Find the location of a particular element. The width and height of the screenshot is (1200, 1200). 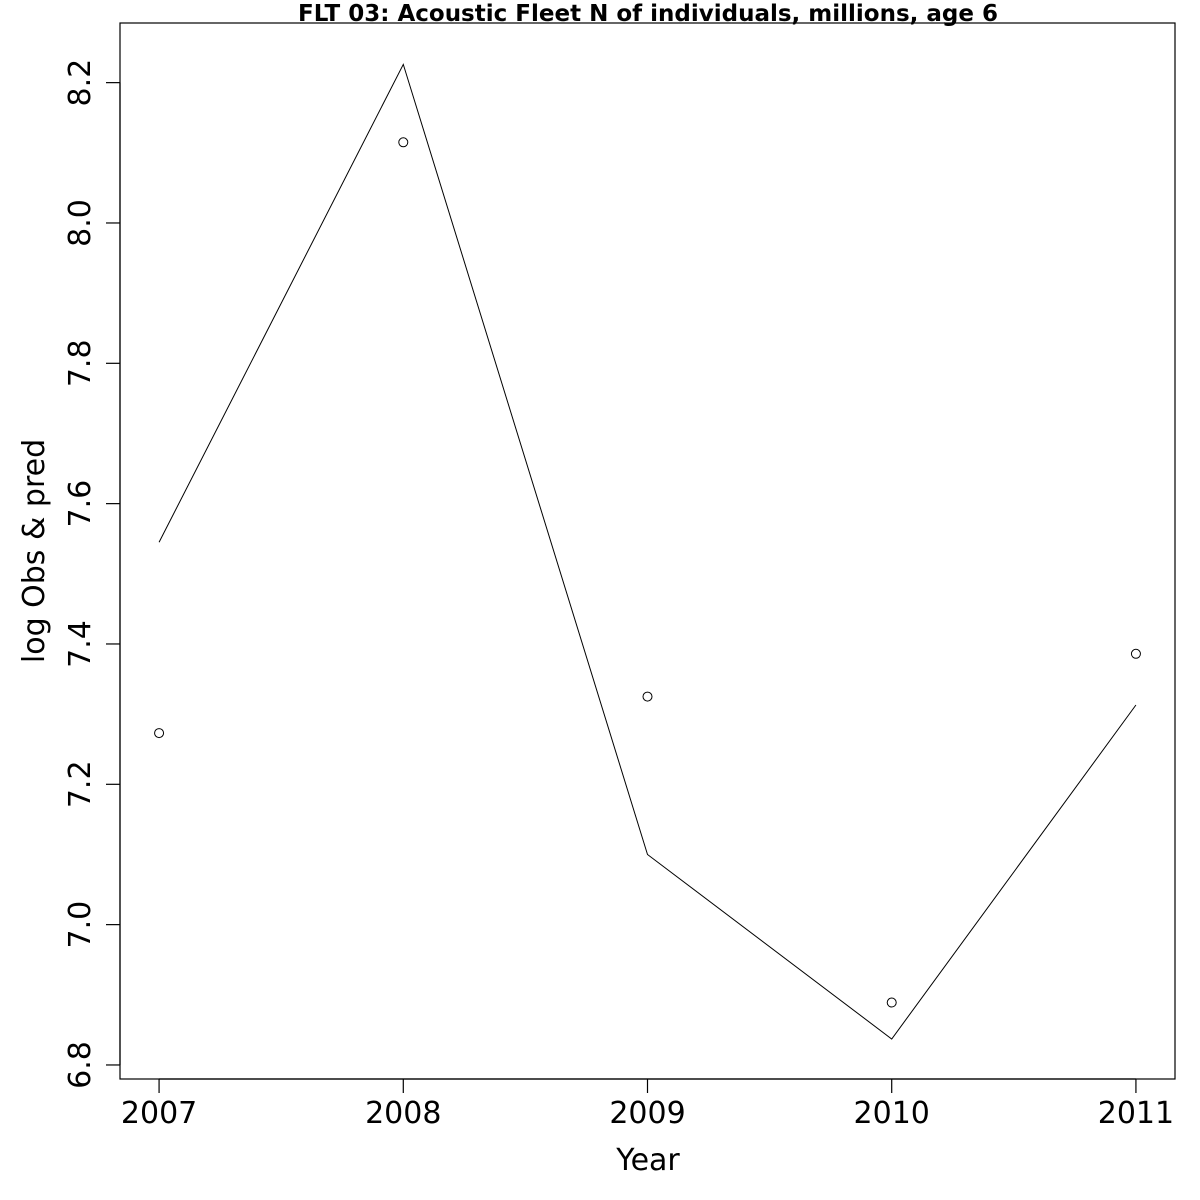

x-tick-label: 2010 is located at coordinates (892, 1113).